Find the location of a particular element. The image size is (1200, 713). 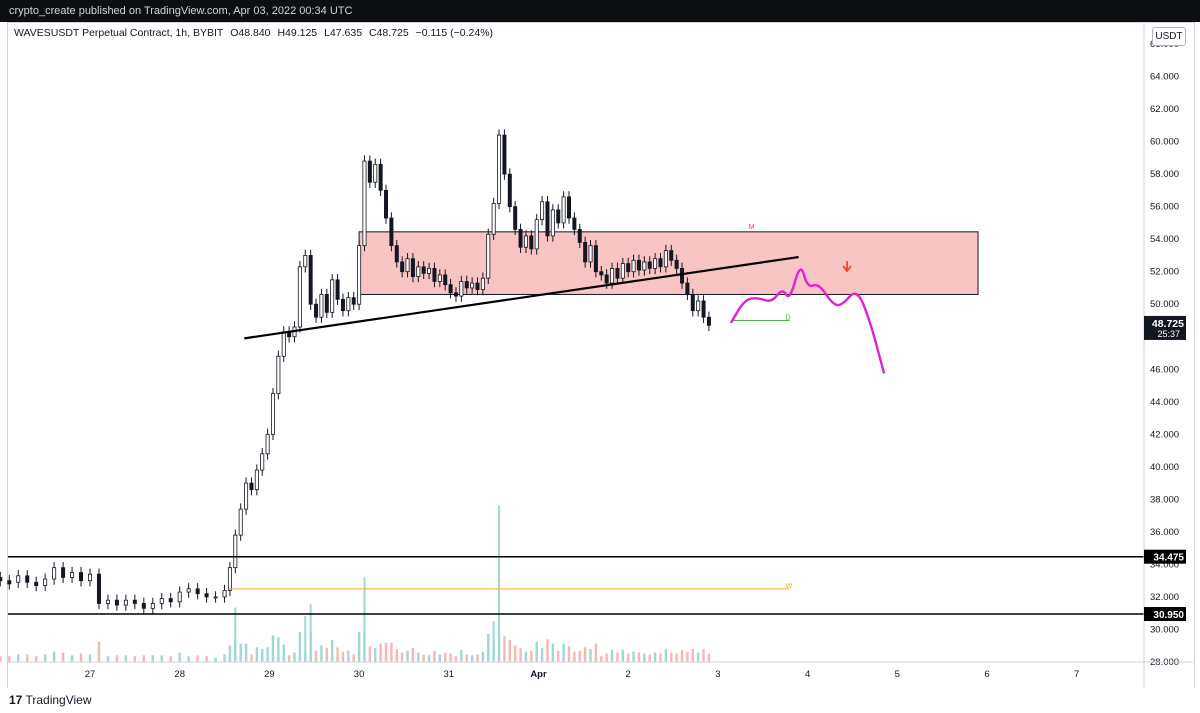

legend-symbol: WAVESUSDT Perpetual Contract, 1h, BYBIT is located at coordinates (119, 33).